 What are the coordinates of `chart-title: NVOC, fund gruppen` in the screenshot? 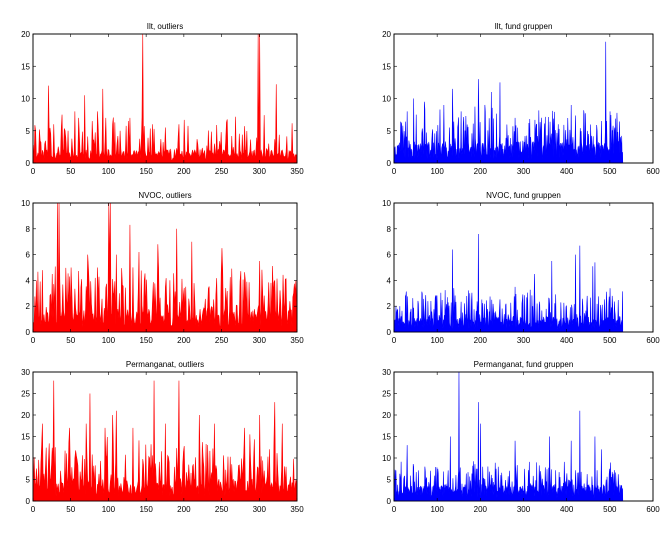 It's located at (523, 195).